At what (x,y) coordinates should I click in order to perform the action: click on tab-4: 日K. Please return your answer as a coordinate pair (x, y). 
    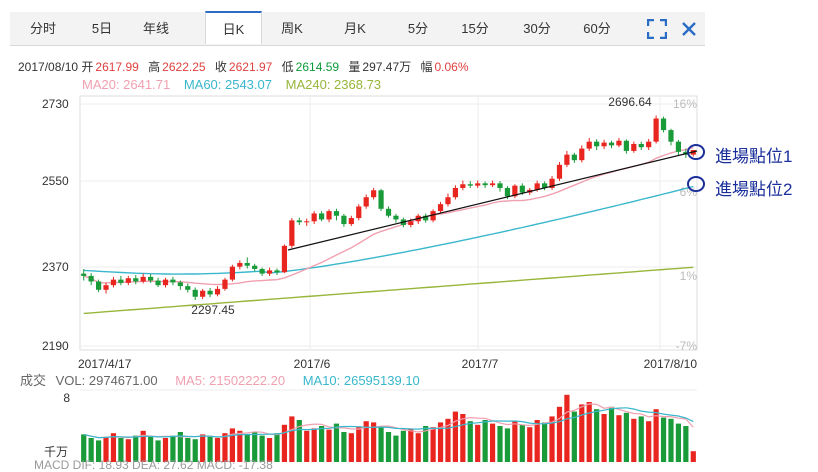
    Looking at the image, I should click on (233, 27).